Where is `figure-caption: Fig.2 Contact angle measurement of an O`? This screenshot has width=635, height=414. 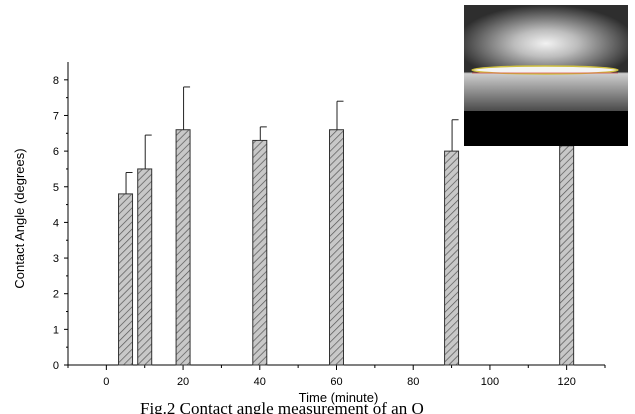
figure-caption: Fig.2 Contact angle measurement of an O is located at coordinates (282, 406).